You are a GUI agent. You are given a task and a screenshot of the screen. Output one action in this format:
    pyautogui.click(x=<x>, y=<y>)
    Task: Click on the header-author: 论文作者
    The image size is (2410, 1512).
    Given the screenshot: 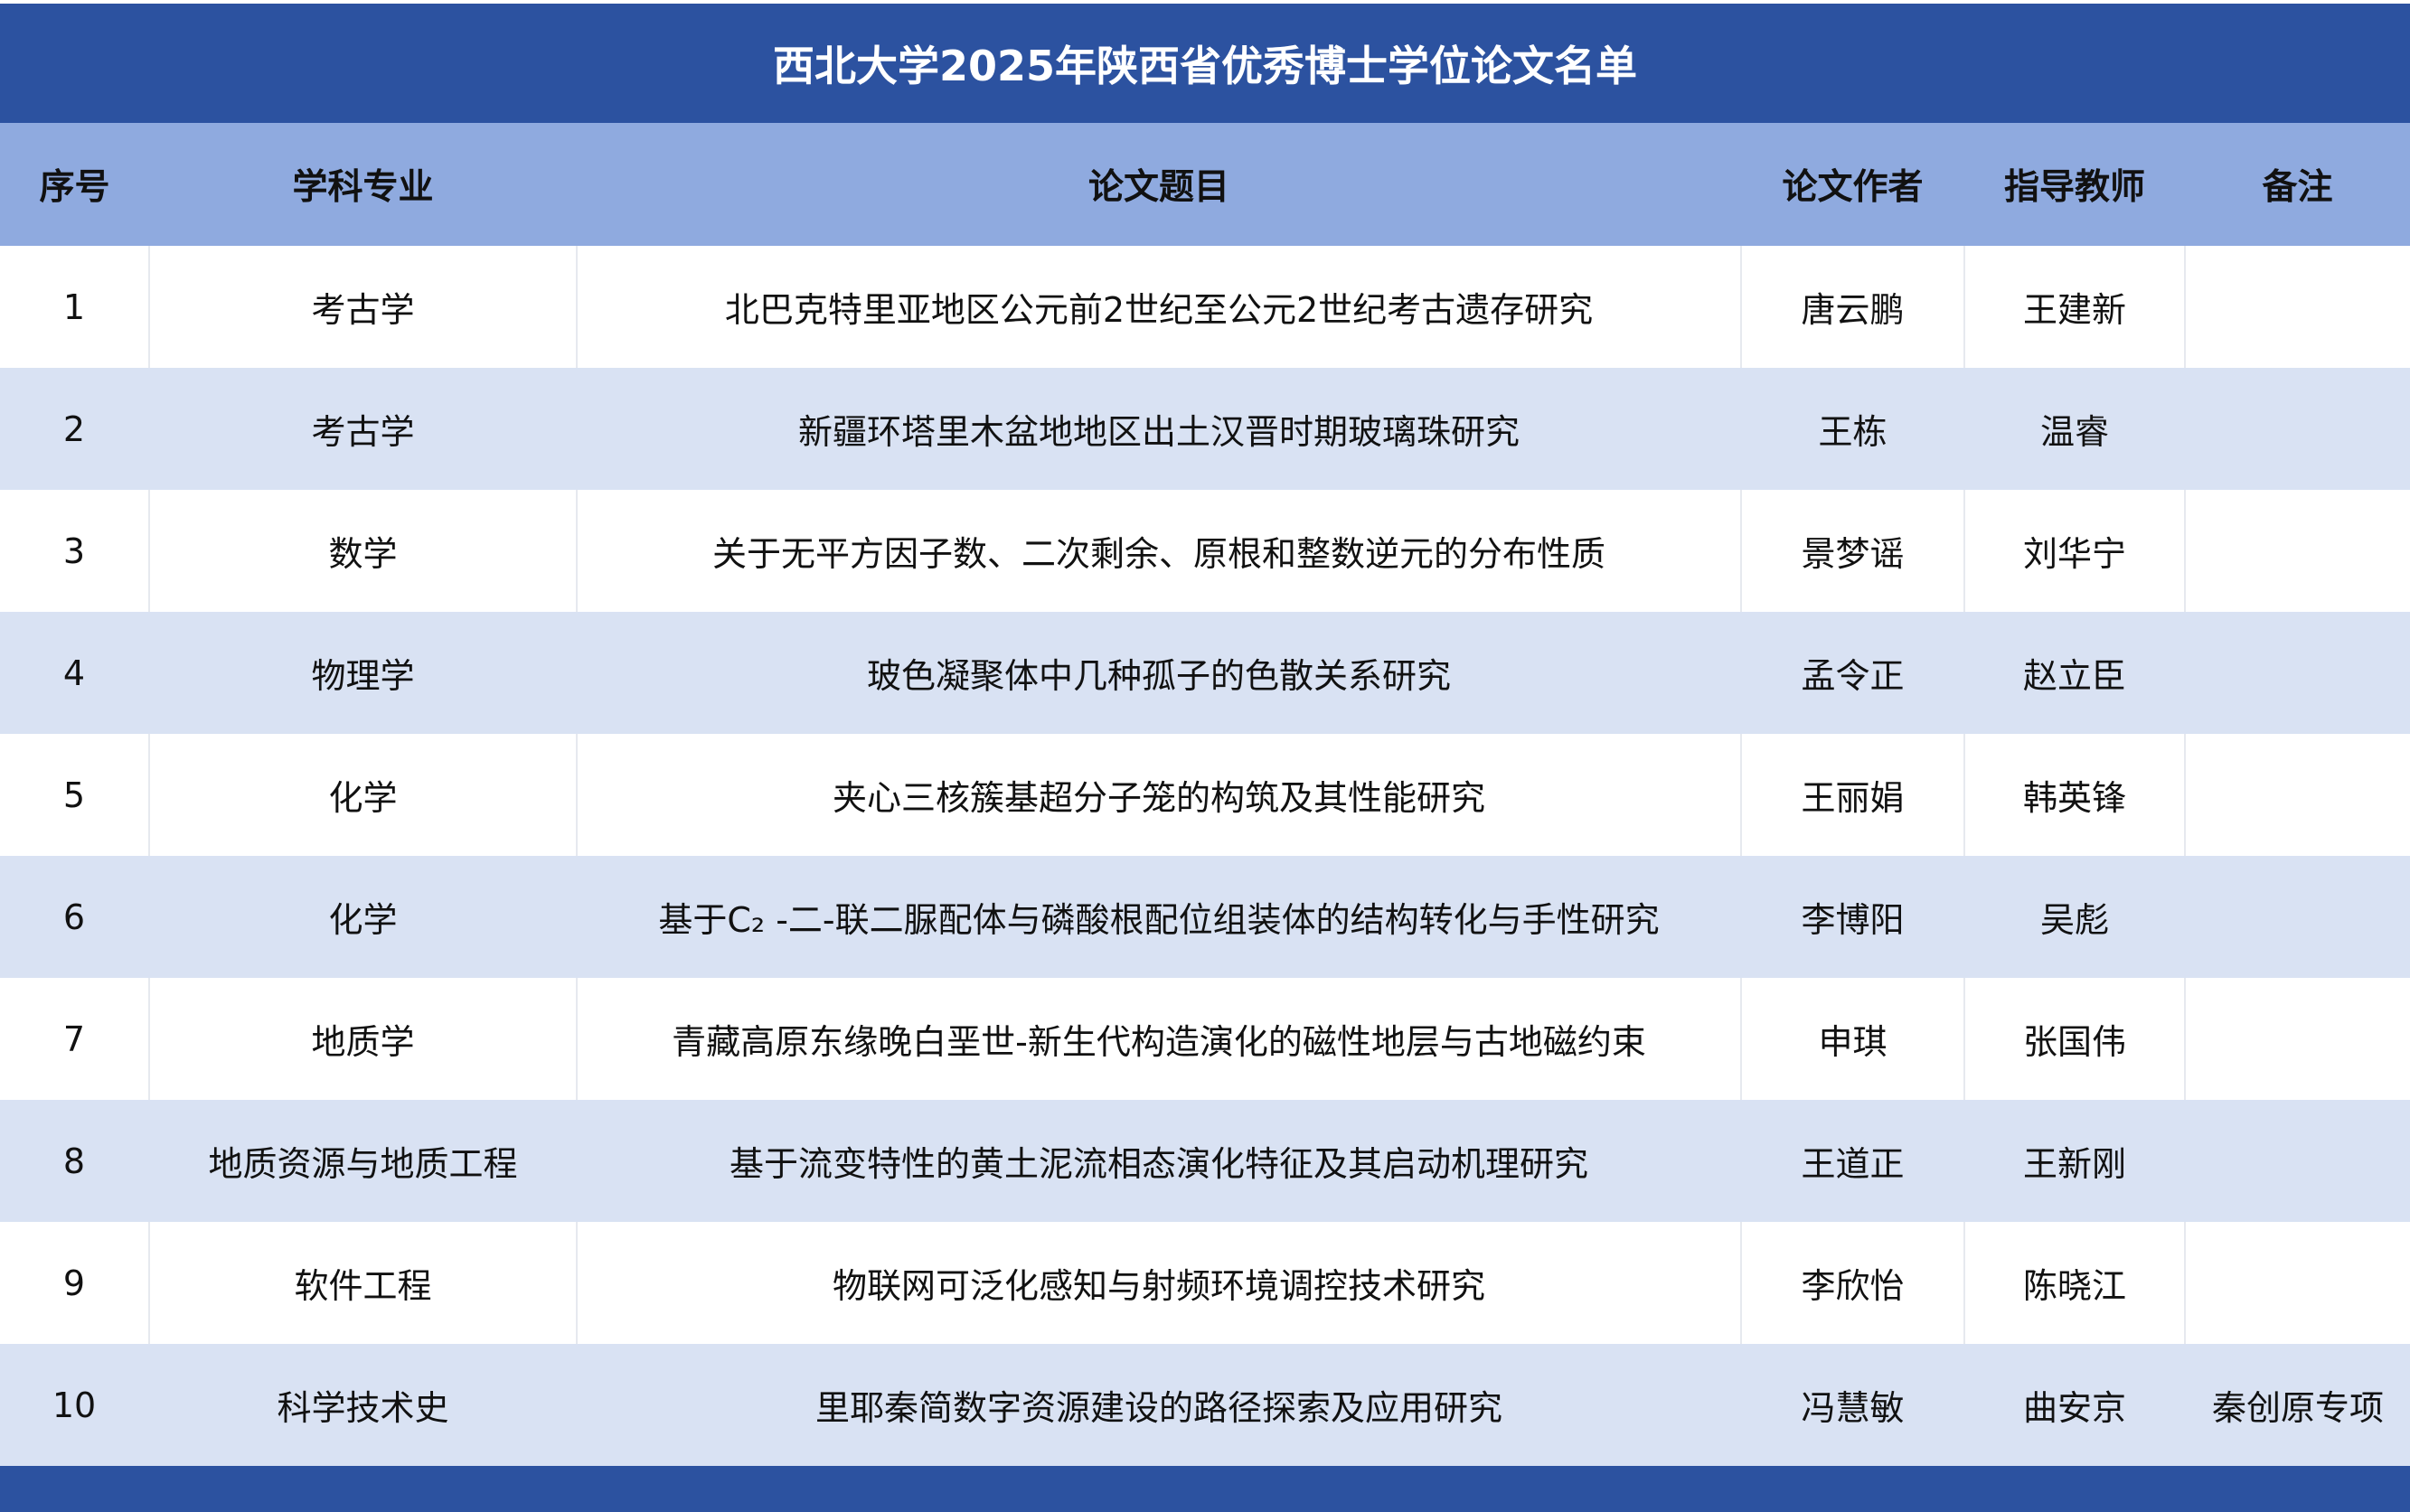 What is the action you would take?
    pyautogui.click(x=1852, y=184)
    